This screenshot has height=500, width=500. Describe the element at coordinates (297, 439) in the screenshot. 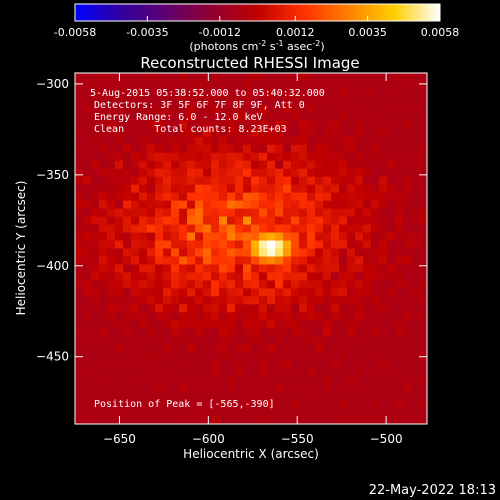

I see `x-tick-label: −550` at that location.